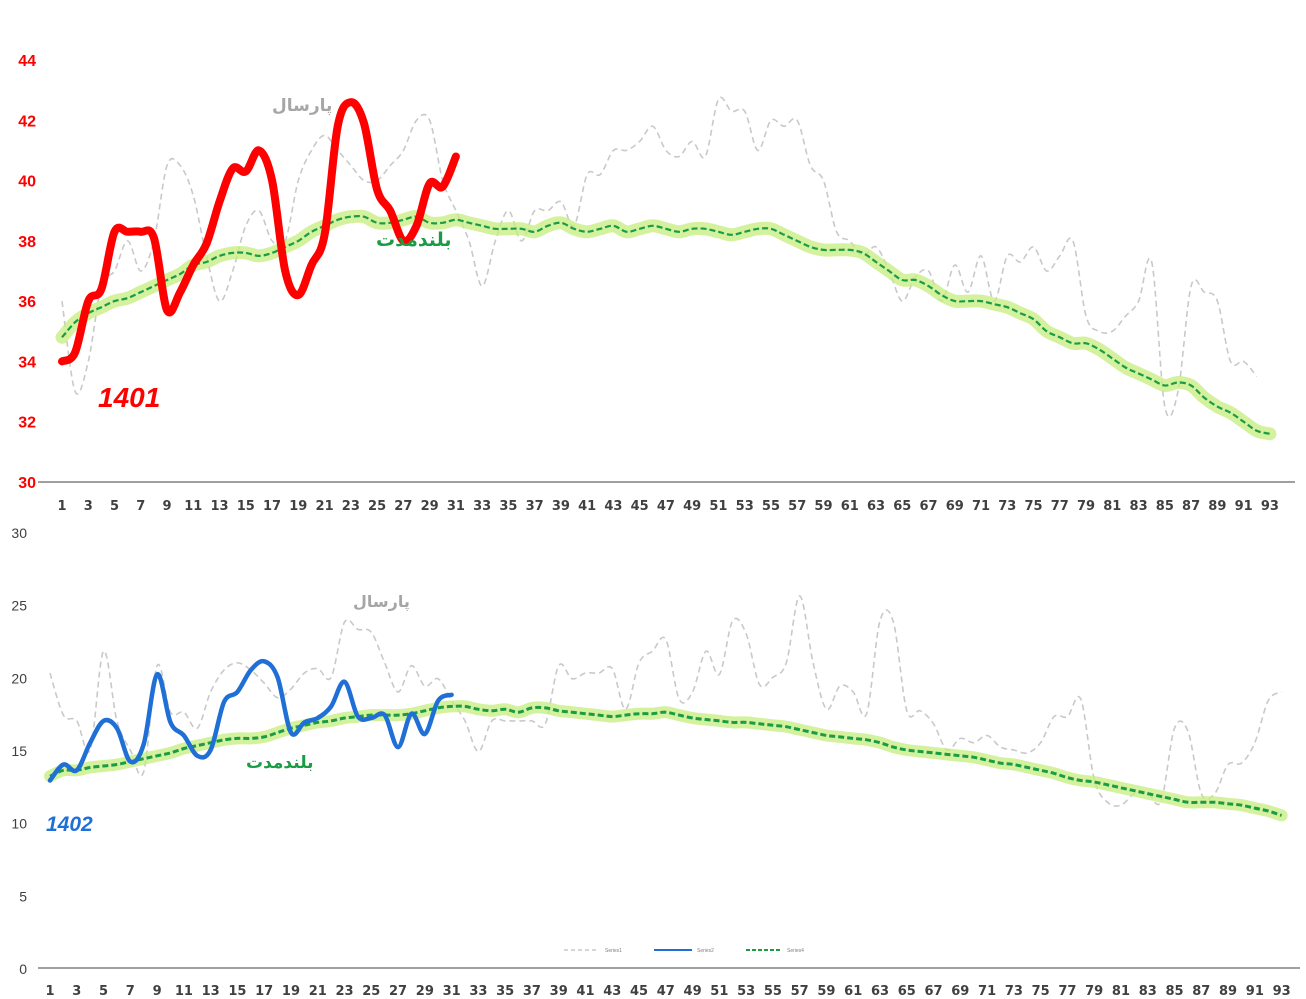  What do you see at coordinates (167, 506) in the screenshot?
I see `top-x-tick-label: 9` at bounding box center [167, 506].